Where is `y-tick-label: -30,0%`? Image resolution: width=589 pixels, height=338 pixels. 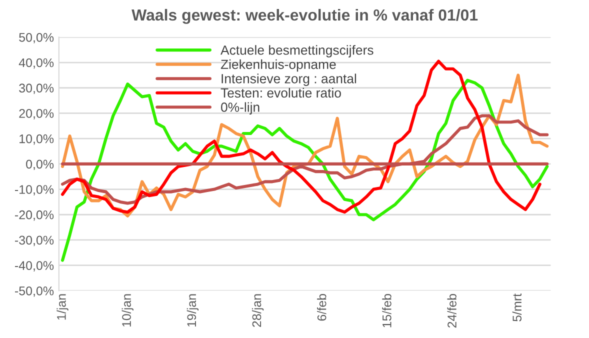 y-tick-label: -30,0% is located at coordinates (34, 241).